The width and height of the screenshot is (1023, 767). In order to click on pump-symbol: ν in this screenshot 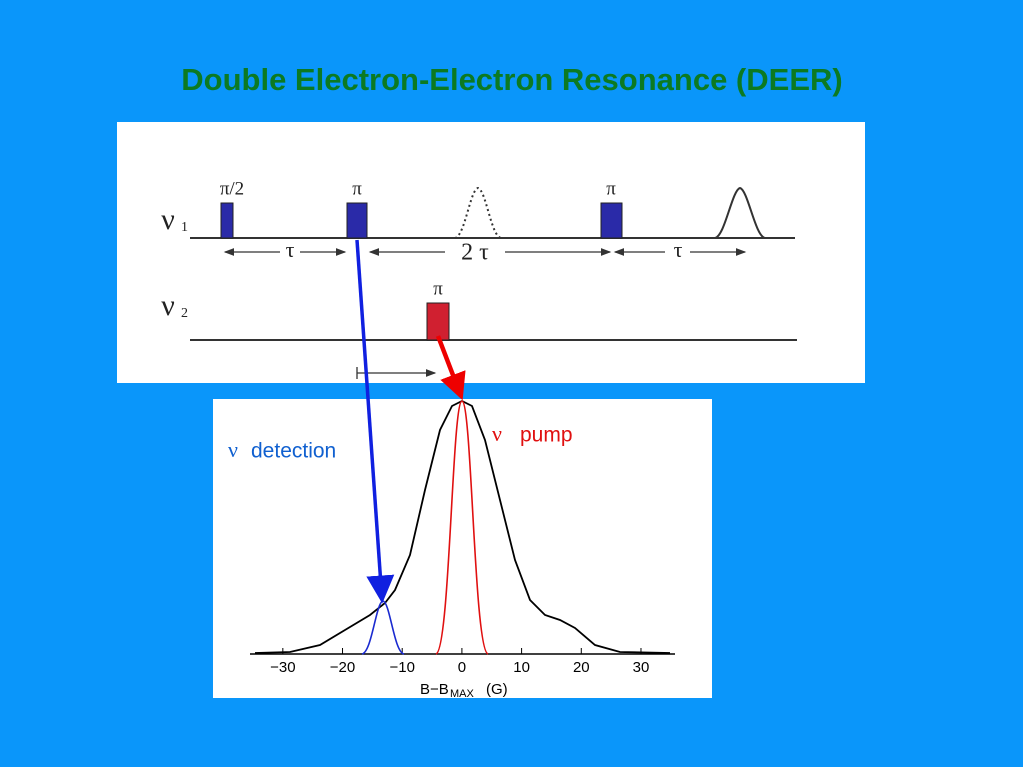, I will do `click(497, 433)`.